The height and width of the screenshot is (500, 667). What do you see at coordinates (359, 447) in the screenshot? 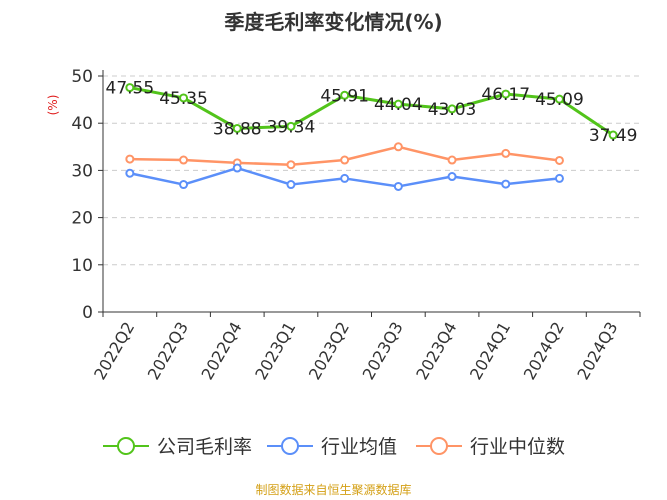
I see `legend-label: 行业均值` at bounding box center [359, 447].